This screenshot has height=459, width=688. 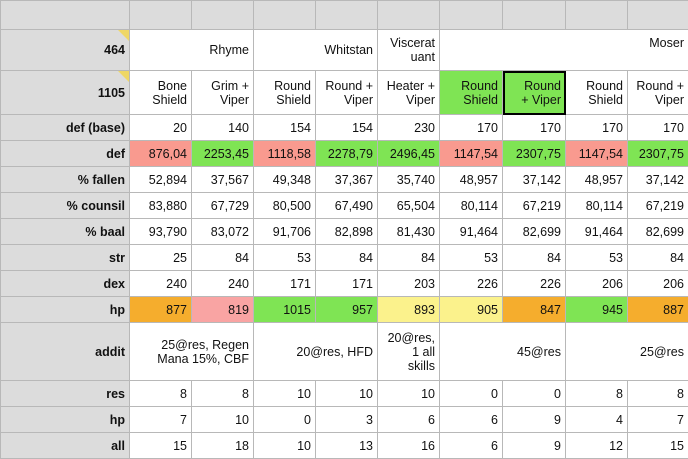 What do you see at coordinates (65, 351) in the screenshot?
I see `row-label-addit: addit` at bounding box center [65, 351].